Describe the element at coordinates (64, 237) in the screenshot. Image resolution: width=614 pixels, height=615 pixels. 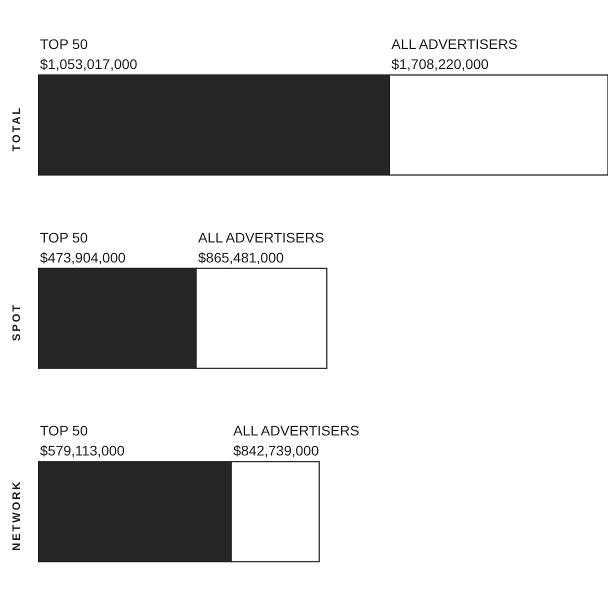
I see `series-label: TOP 50` at that location.